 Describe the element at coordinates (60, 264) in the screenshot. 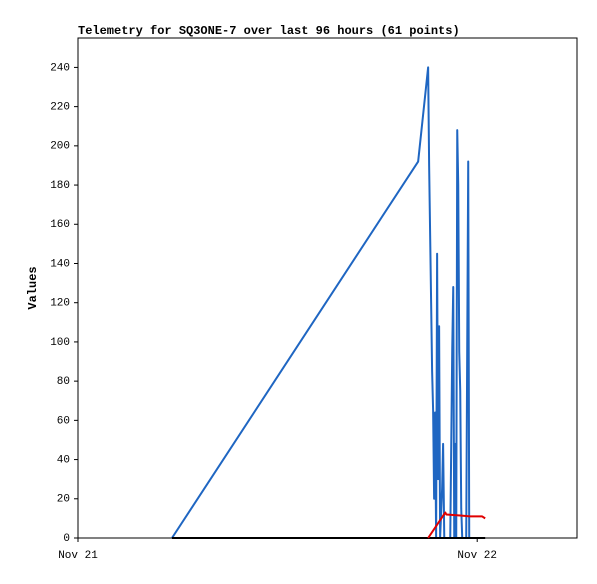

I see `y-tick-label: 140` at that location.